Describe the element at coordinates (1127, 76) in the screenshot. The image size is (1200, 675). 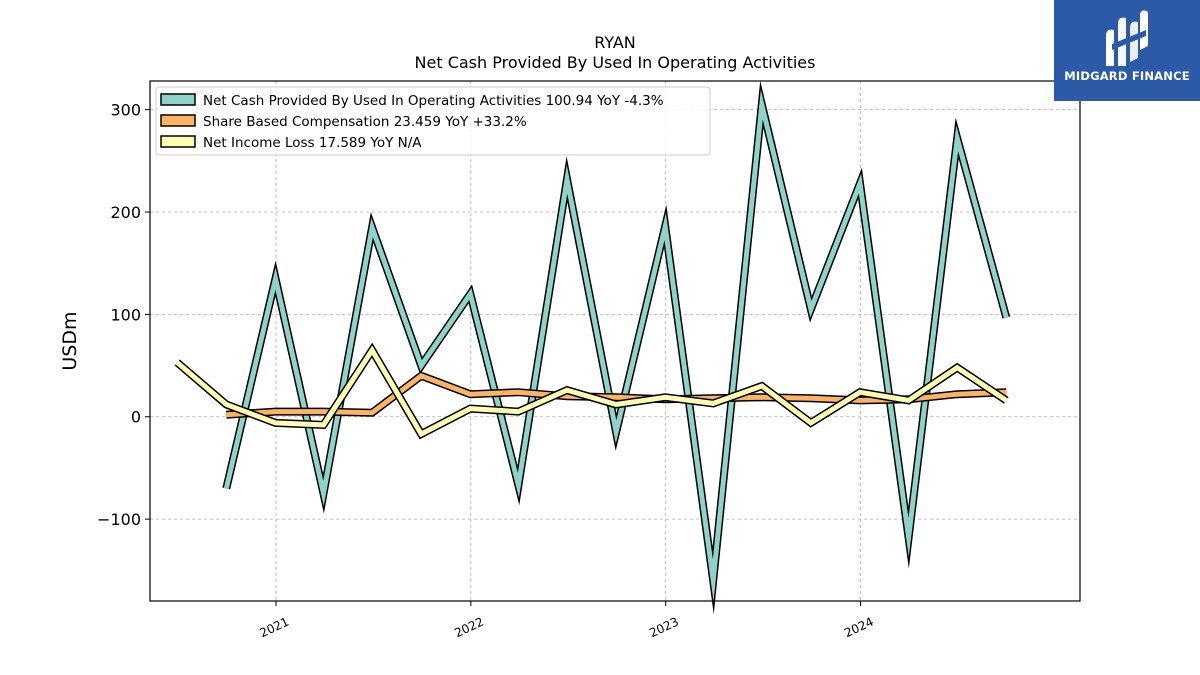
I see `logo-text: MIDGARD FINANCE` at that location.